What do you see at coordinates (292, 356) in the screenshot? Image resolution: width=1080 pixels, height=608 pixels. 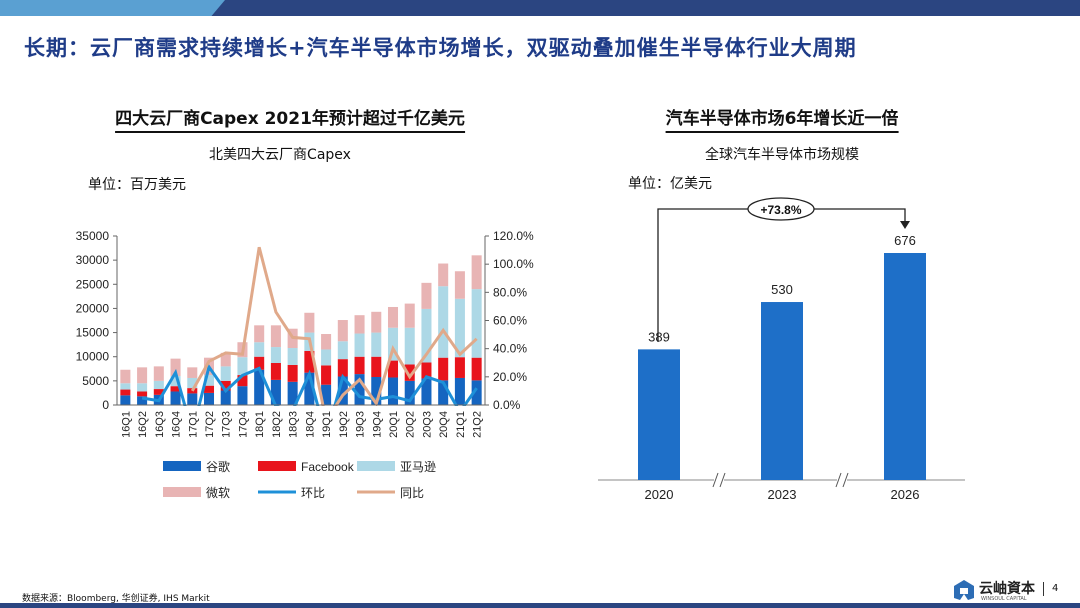 I see `bar-亚马逊-18Q3` at bounding box center [292, 356].